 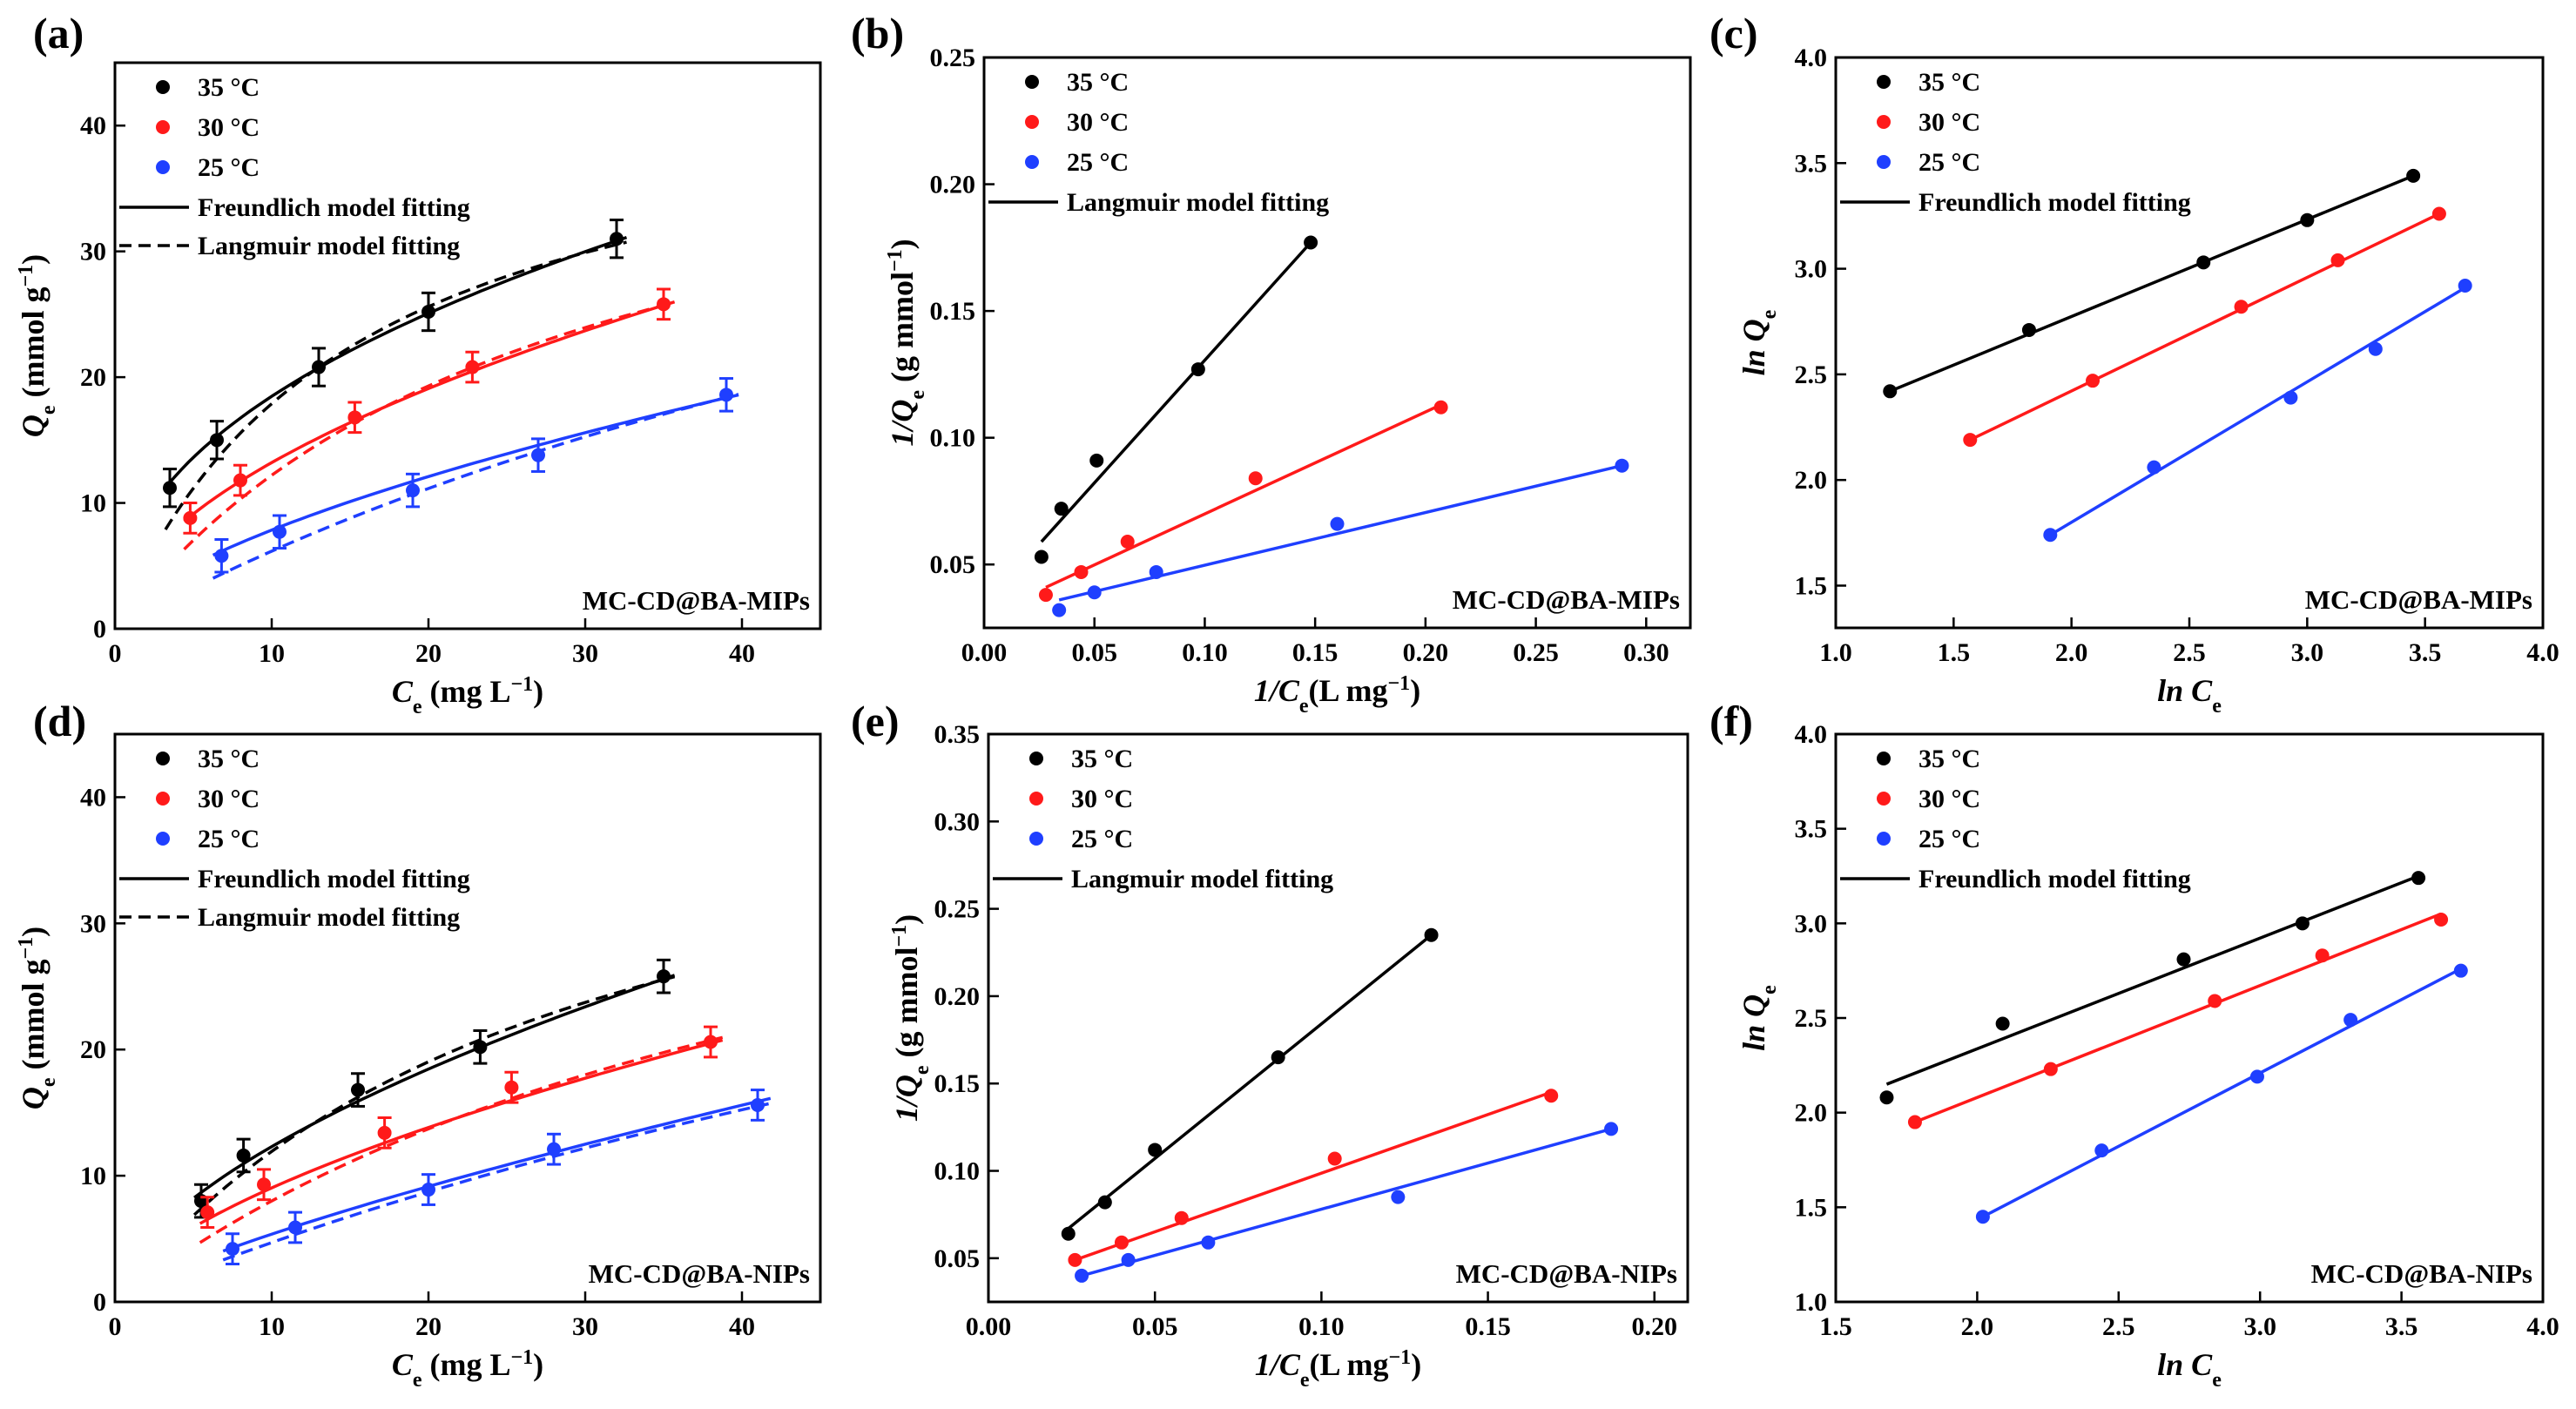 I want to click on y-tick-label: 0, so click(x=99, y=629).